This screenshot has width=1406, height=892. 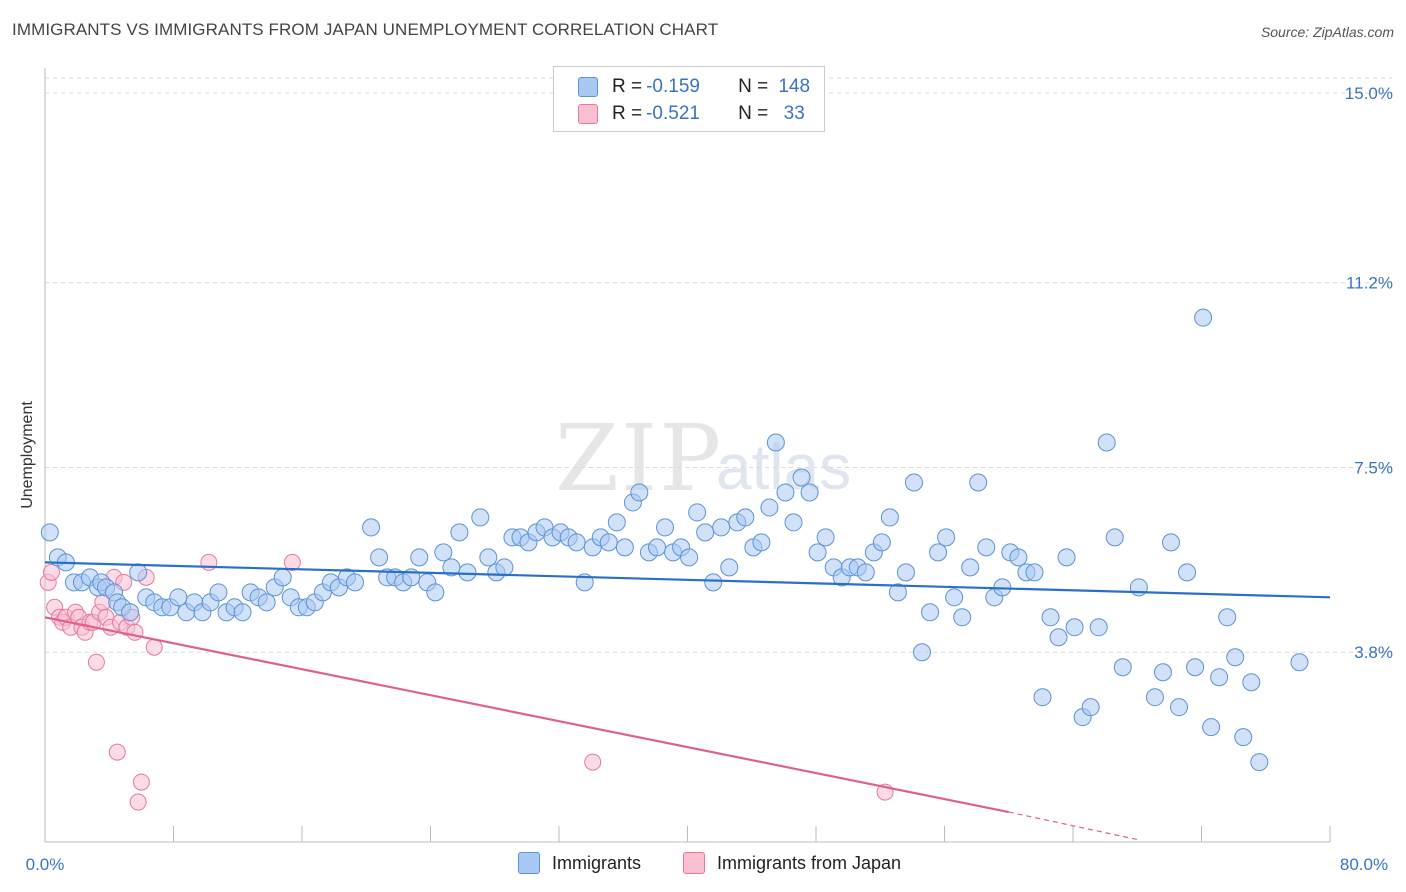 I want to click on y-tick-label: 11.2%, so click(x=1369, y=283).